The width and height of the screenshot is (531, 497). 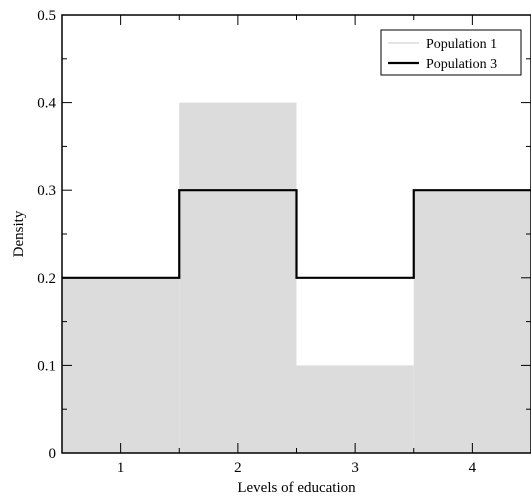 I want to click on y-tick-label: 0.2, so click(x=46, y=279).